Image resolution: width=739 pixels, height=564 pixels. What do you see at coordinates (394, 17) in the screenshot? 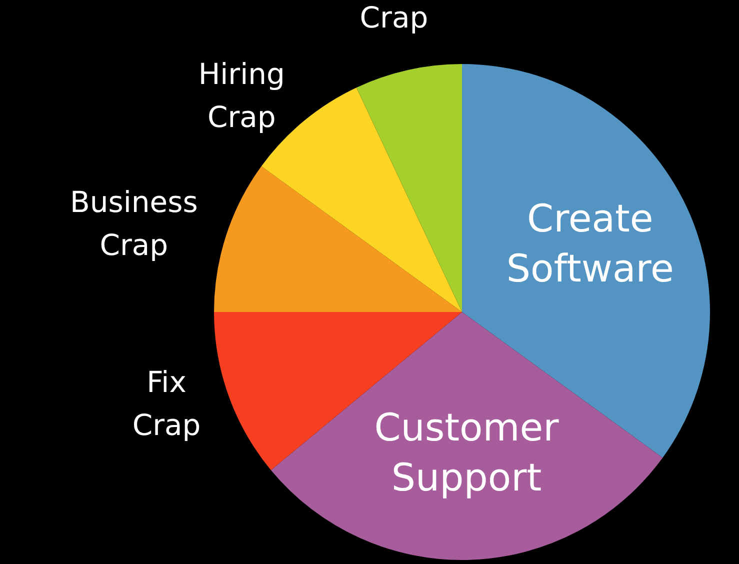
I see `slice-label: Crap` at bounding box center [394, 17].